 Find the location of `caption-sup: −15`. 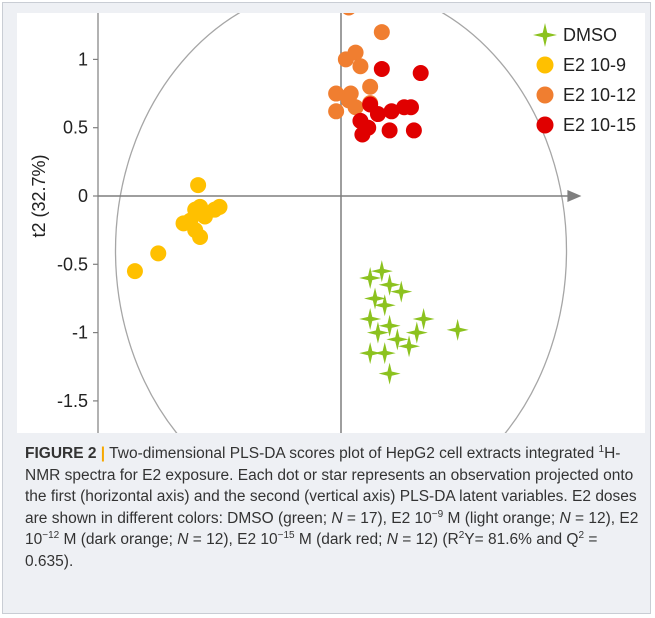

caption-sup: −15 is located at coordinates (286, 535).